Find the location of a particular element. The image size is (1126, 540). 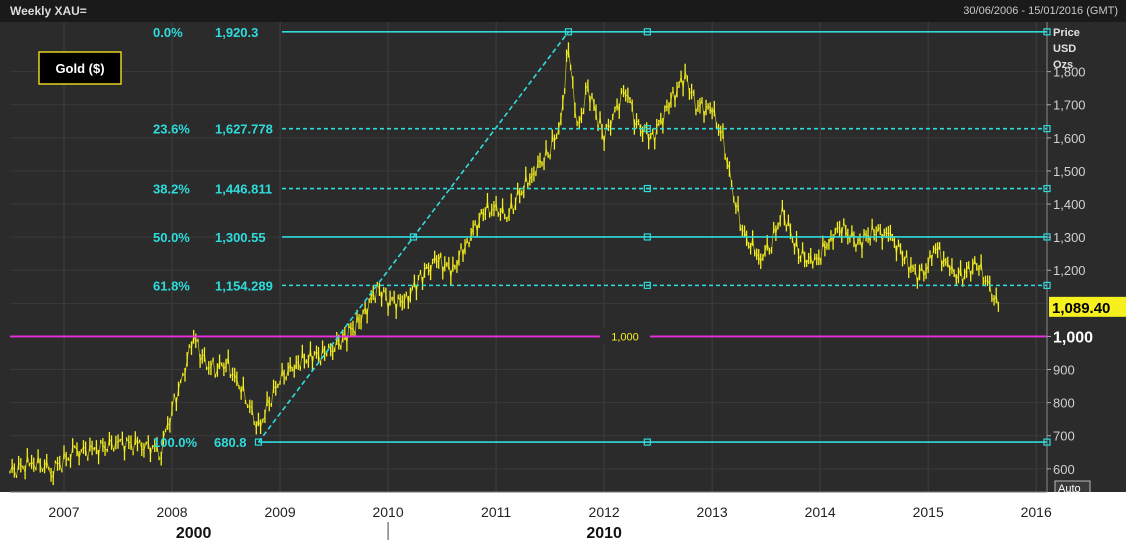

decade-label: 2000 is located at coordinates (194, 532).